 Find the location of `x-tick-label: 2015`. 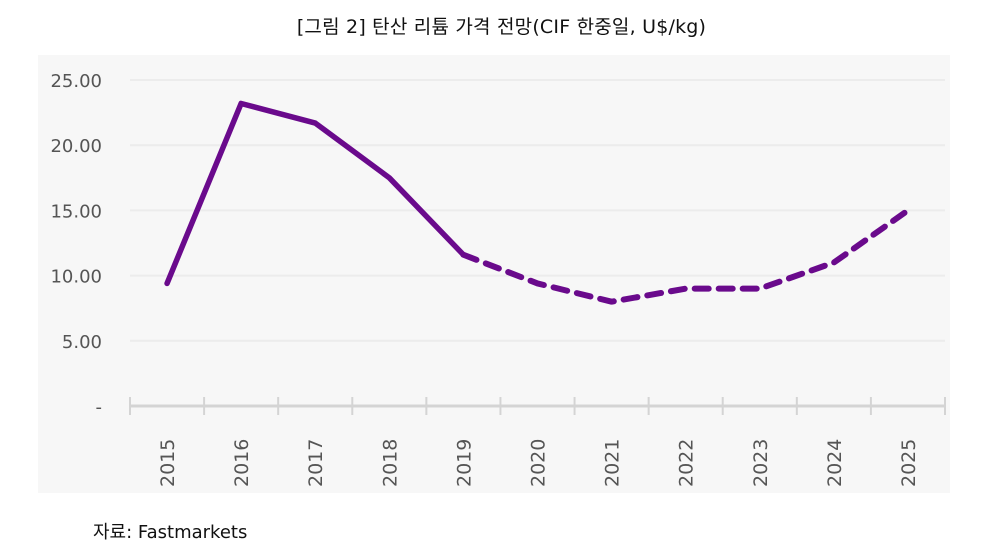

x-tick-label: 2015 is located at coordinates (168, 463).